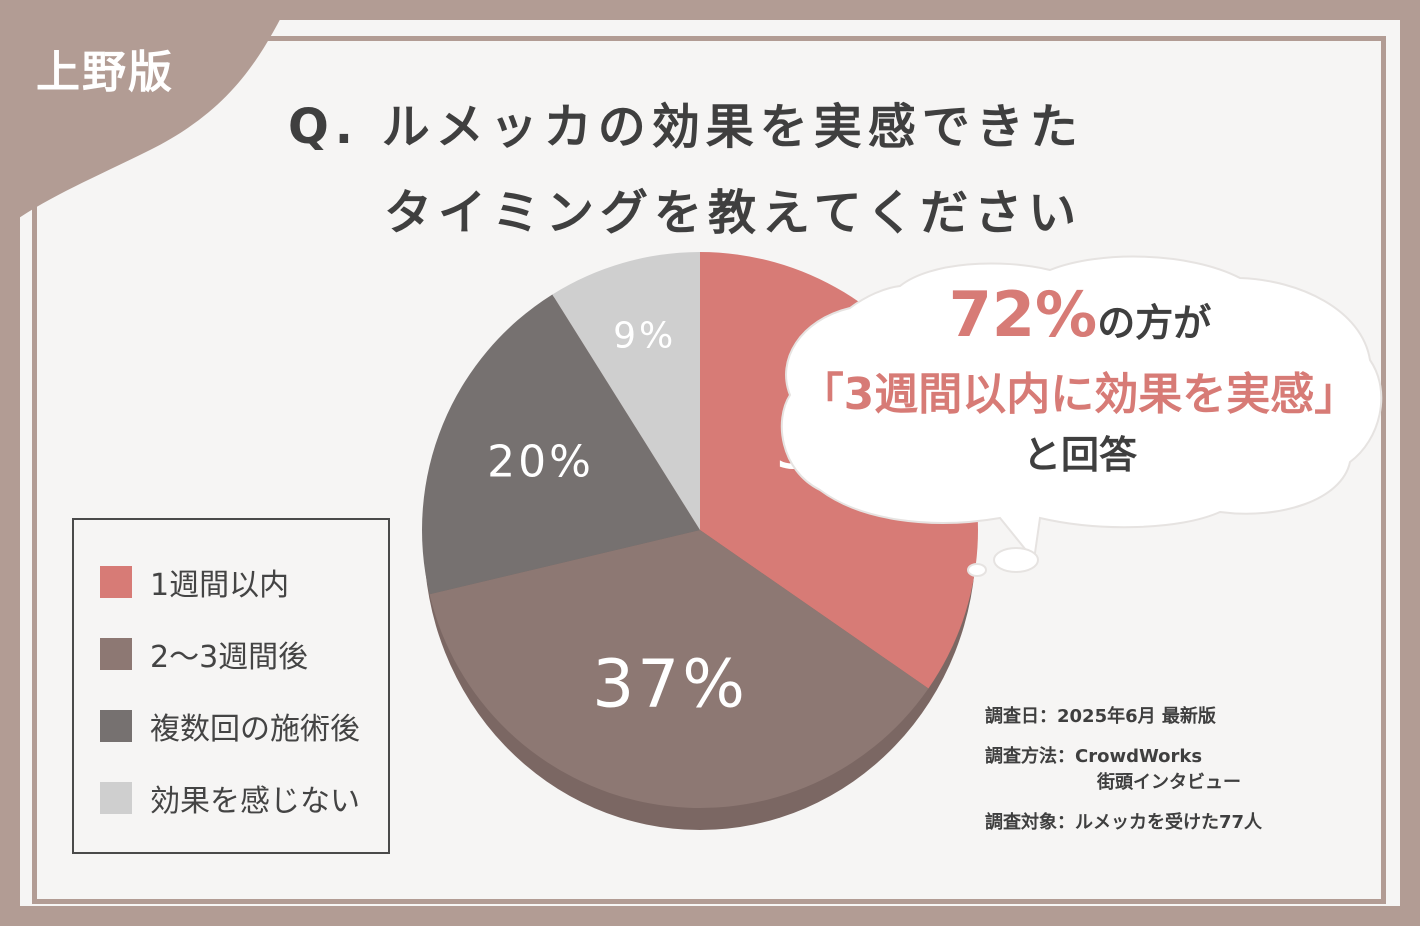 Image resolution: width=1420 pixels, height=926 pixels. I want to click on pie-label-2: 37%, so click(670, 683).